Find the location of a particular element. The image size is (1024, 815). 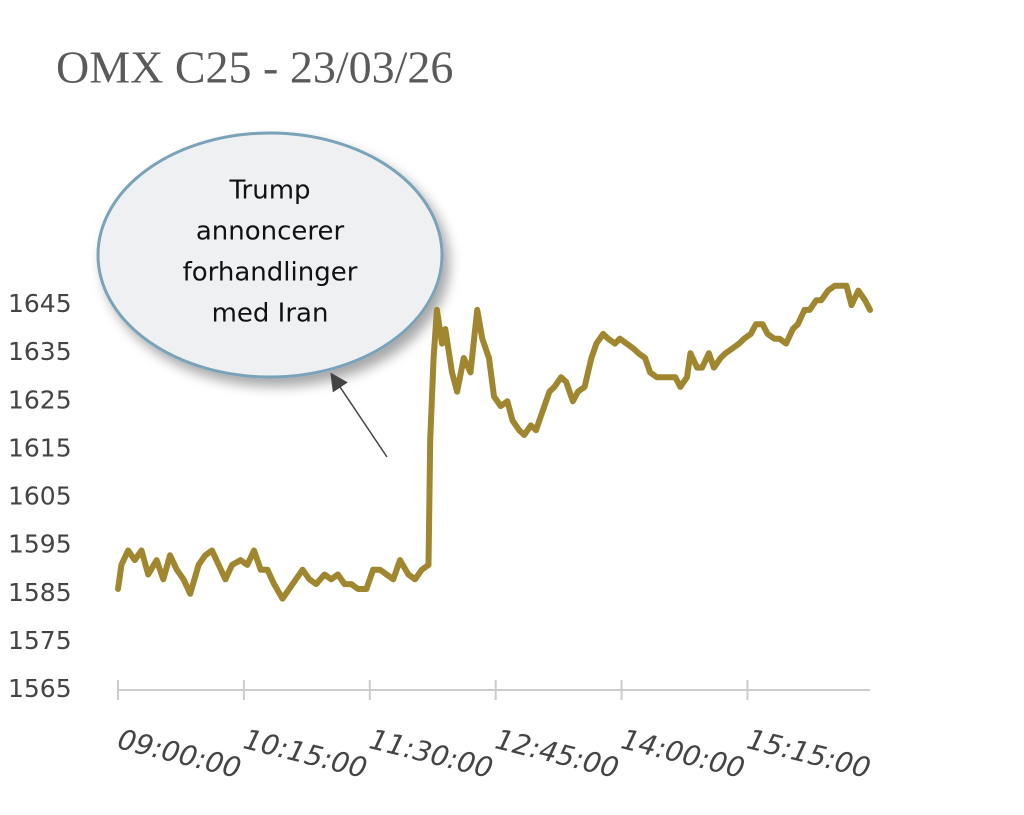

x-tick-label: 15:15:00 is located at coordinates (809, 754).